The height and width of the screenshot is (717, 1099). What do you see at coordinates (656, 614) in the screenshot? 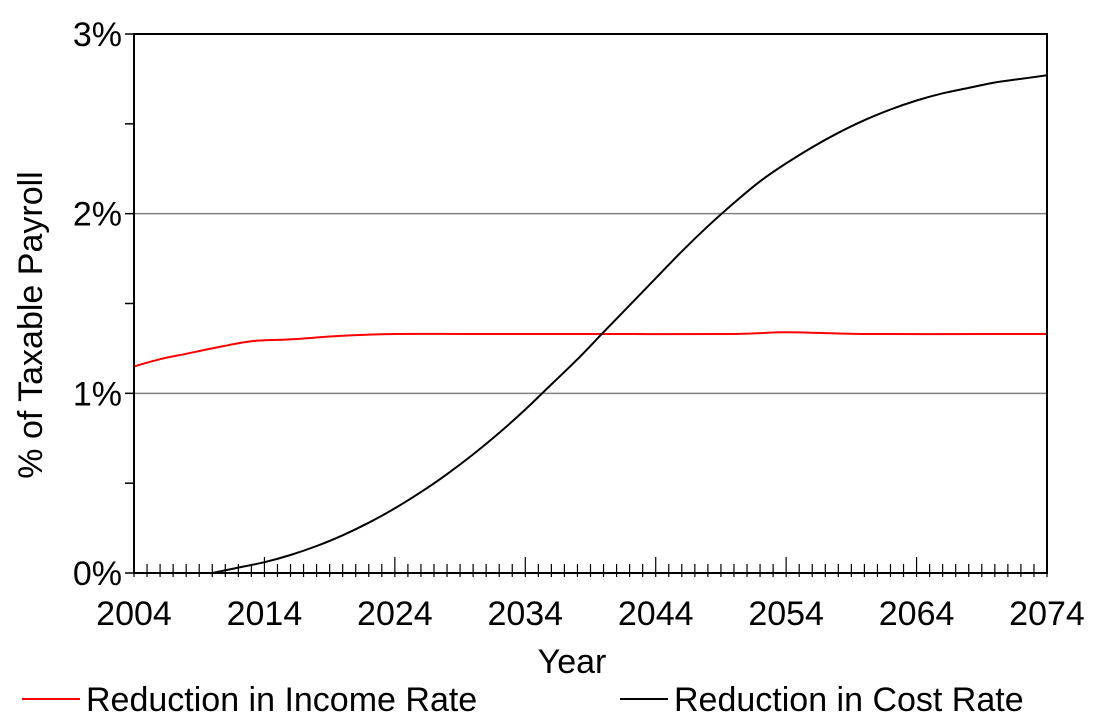
I see `x-tick-label: 2044` at bounding box center [656, 614].